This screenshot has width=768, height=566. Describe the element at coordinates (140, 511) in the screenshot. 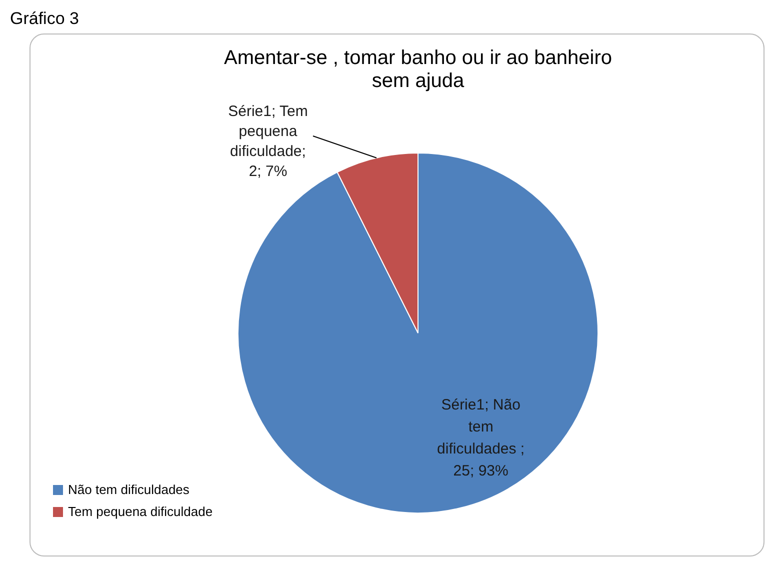

I see `legend-label: Tem pequena dificuldade` at that location.